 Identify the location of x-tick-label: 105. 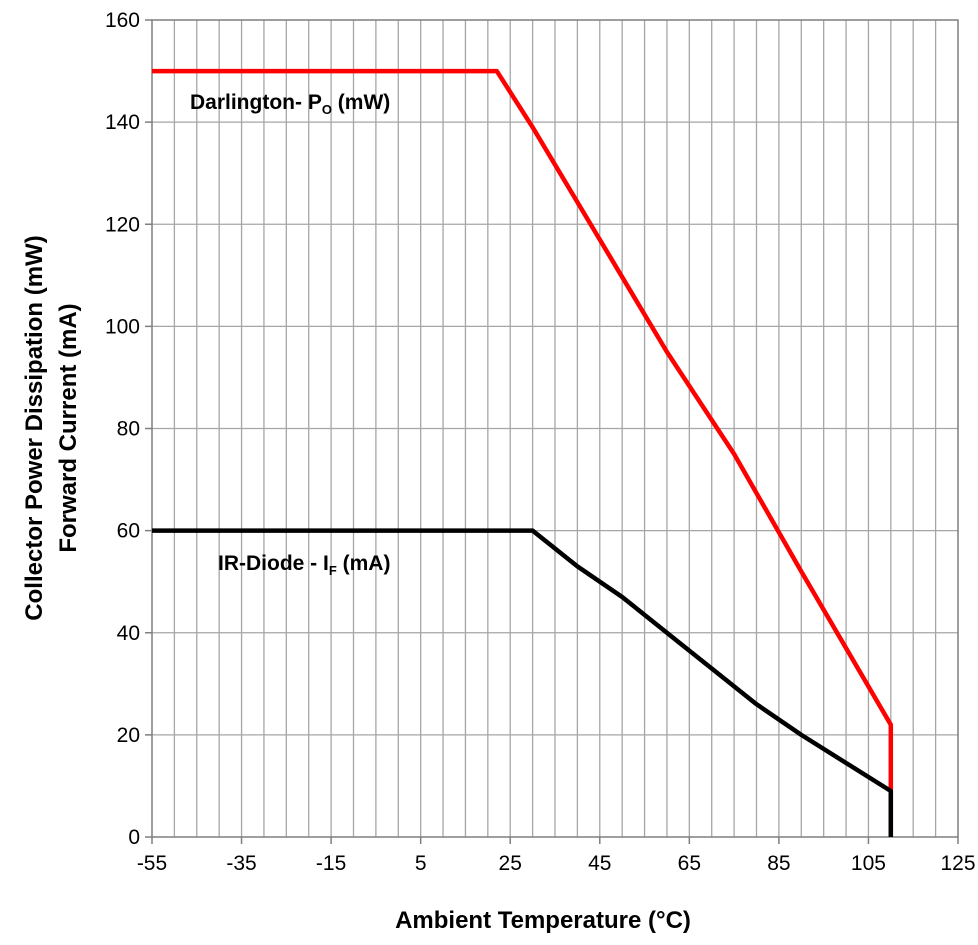
(868, 863).